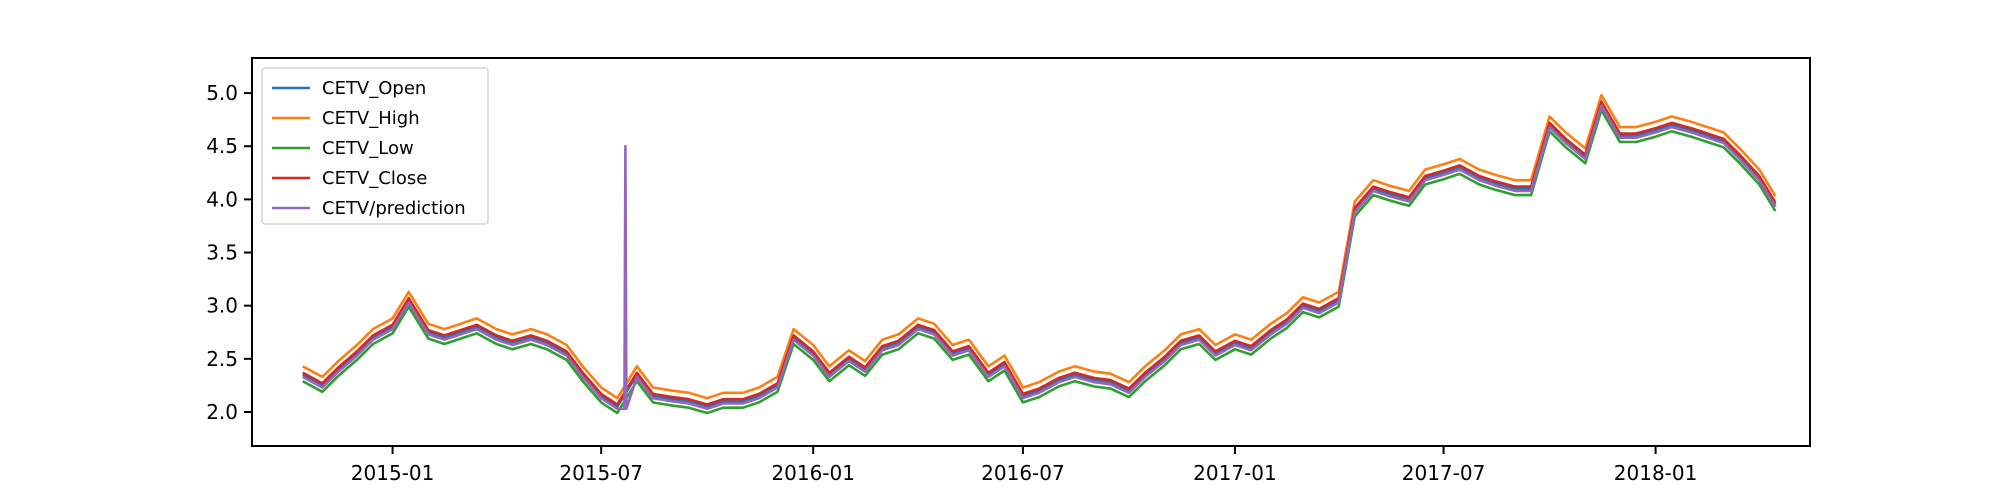  I want to click on x-tick-label-5: 2017-07, so click(1444, 473).